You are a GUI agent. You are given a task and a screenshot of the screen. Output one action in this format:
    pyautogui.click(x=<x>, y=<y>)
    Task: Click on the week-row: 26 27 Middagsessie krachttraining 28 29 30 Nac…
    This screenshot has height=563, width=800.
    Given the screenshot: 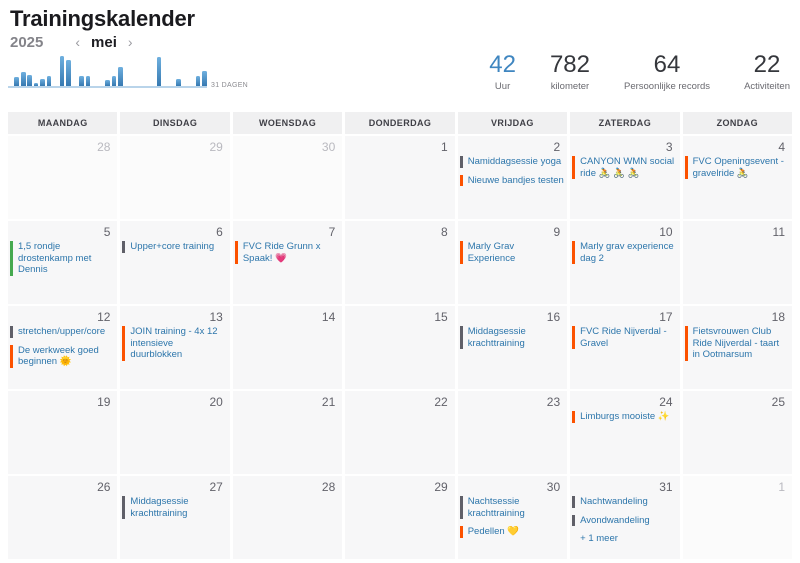 What is the action you would take?
    pyautogui.click(x=400, y=517)
    